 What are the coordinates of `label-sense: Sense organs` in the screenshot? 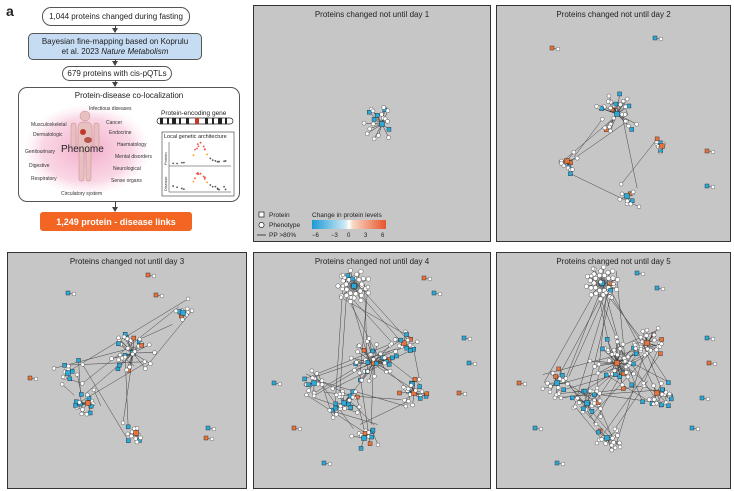 It's located at (126, 181).